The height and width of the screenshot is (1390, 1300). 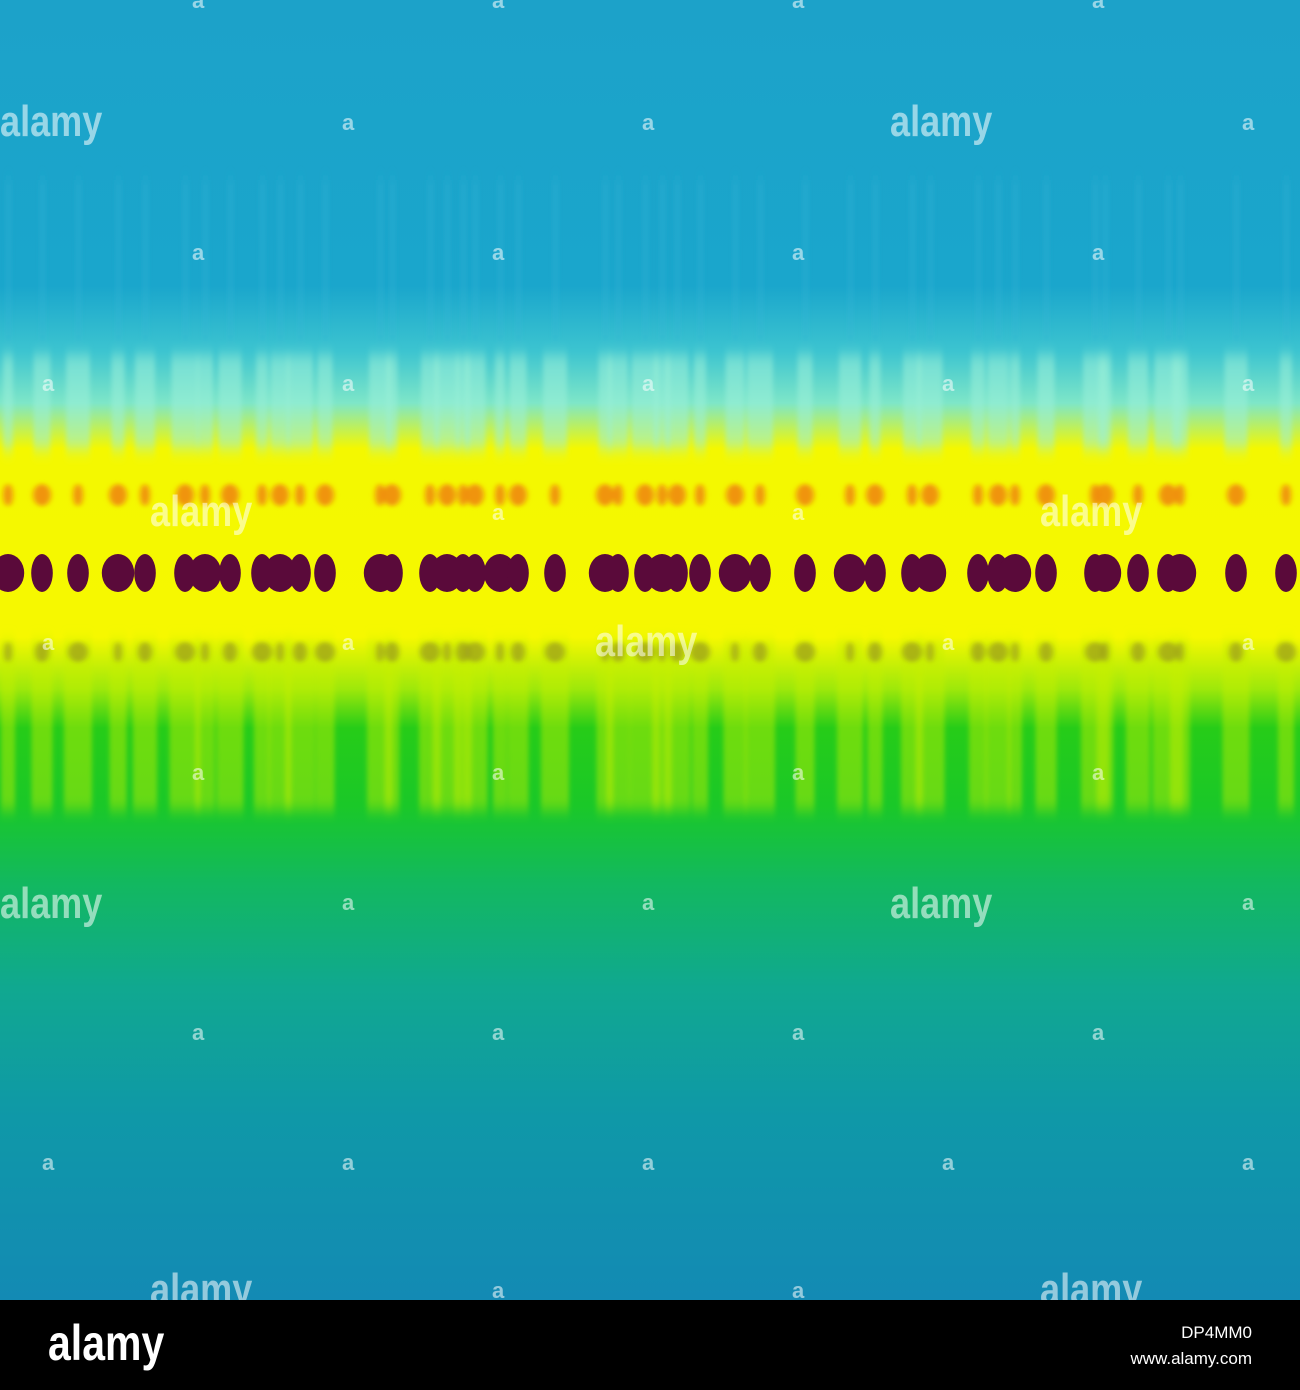 I want to click on image-id: DP4MM0, so click(x=1216, y=1332).